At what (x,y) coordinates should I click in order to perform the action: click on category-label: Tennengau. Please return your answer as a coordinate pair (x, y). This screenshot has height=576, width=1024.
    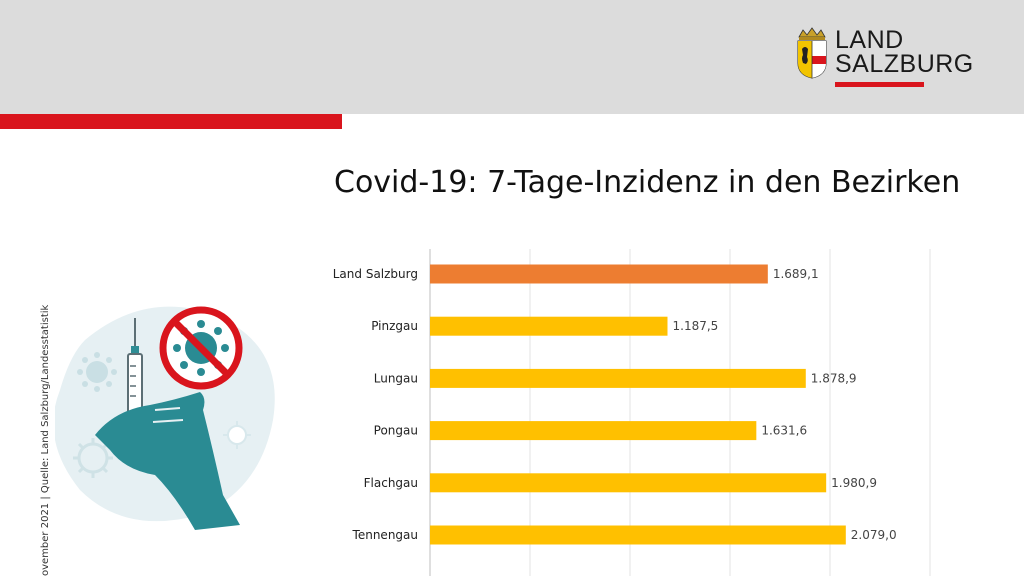
    Looking at the image, I should click on (385, 535).